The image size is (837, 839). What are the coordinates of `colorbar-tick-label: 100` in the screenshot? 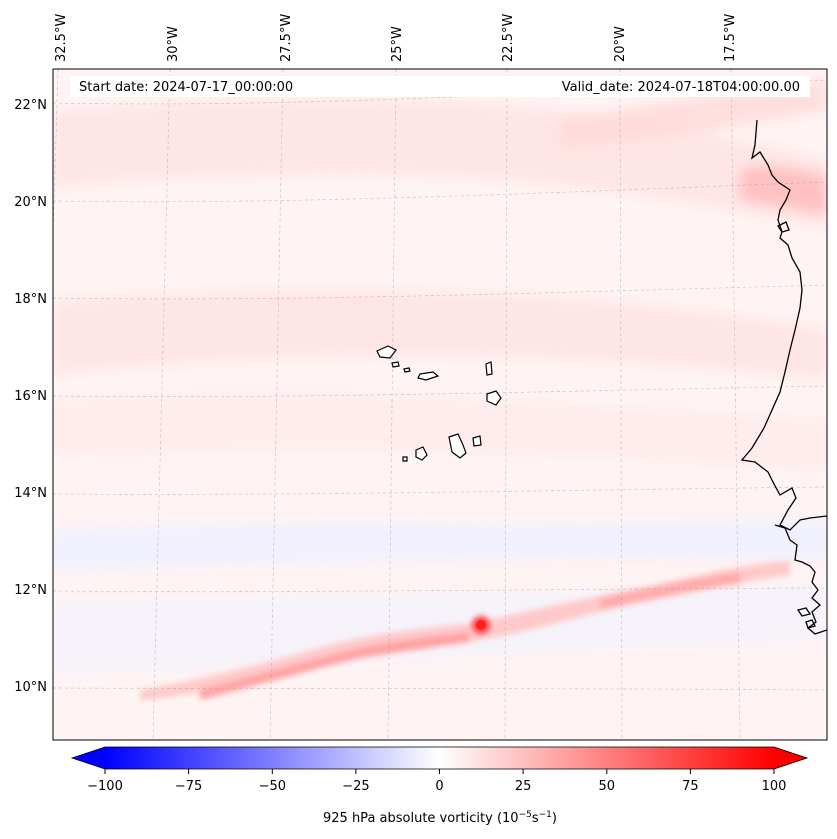 It's located at (774, 786).